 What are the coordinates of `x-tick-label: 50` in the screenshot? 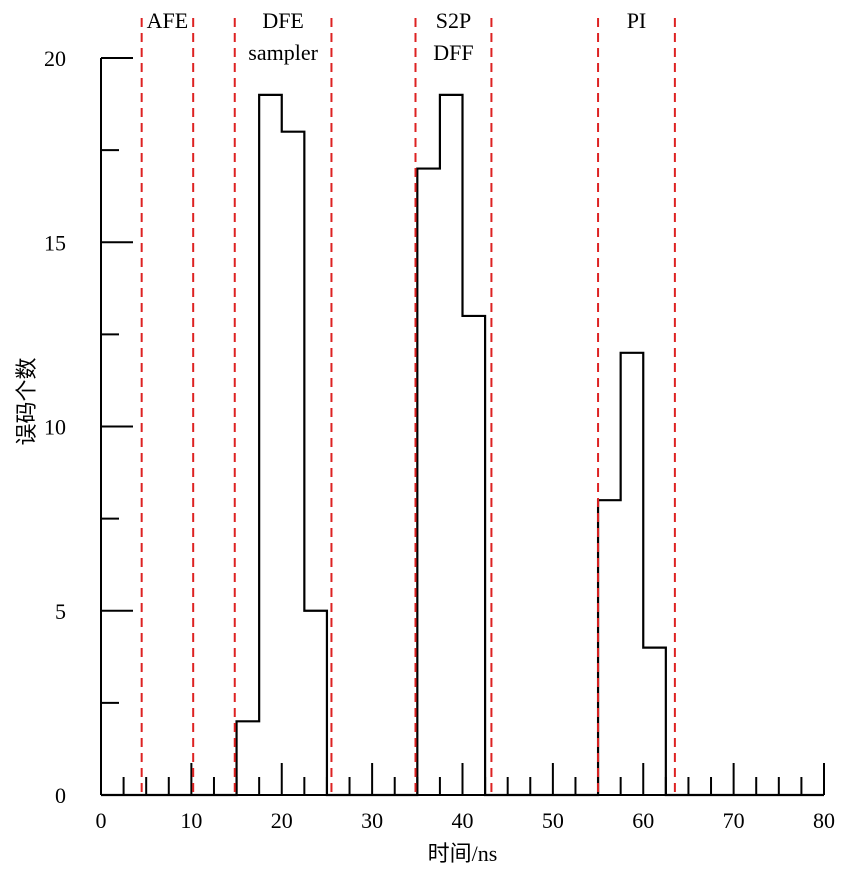 It's located at (553, 820).